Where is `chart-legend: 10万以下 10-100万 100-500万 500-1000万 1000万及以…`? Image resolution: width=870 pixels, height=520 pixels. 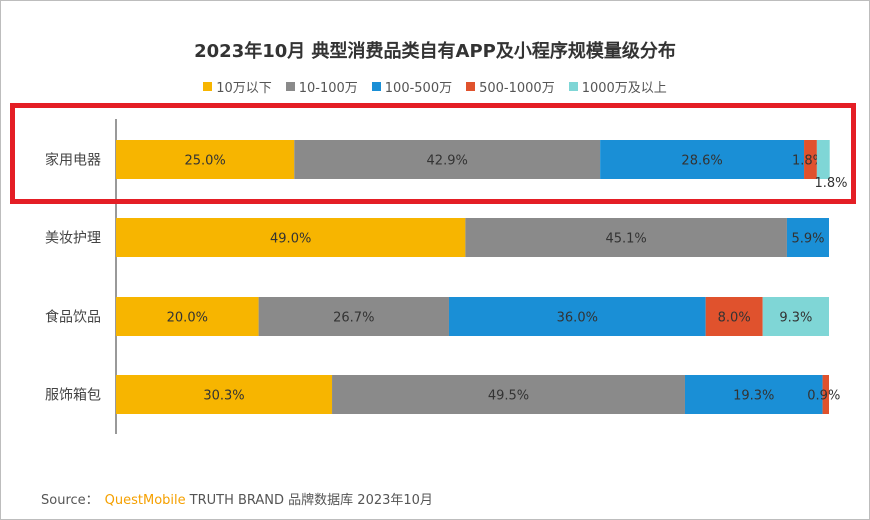 chart-legend: 10万以下 10-100万 100-500万 500-1000万 1000万及以… is located at coordinates (435, 86).